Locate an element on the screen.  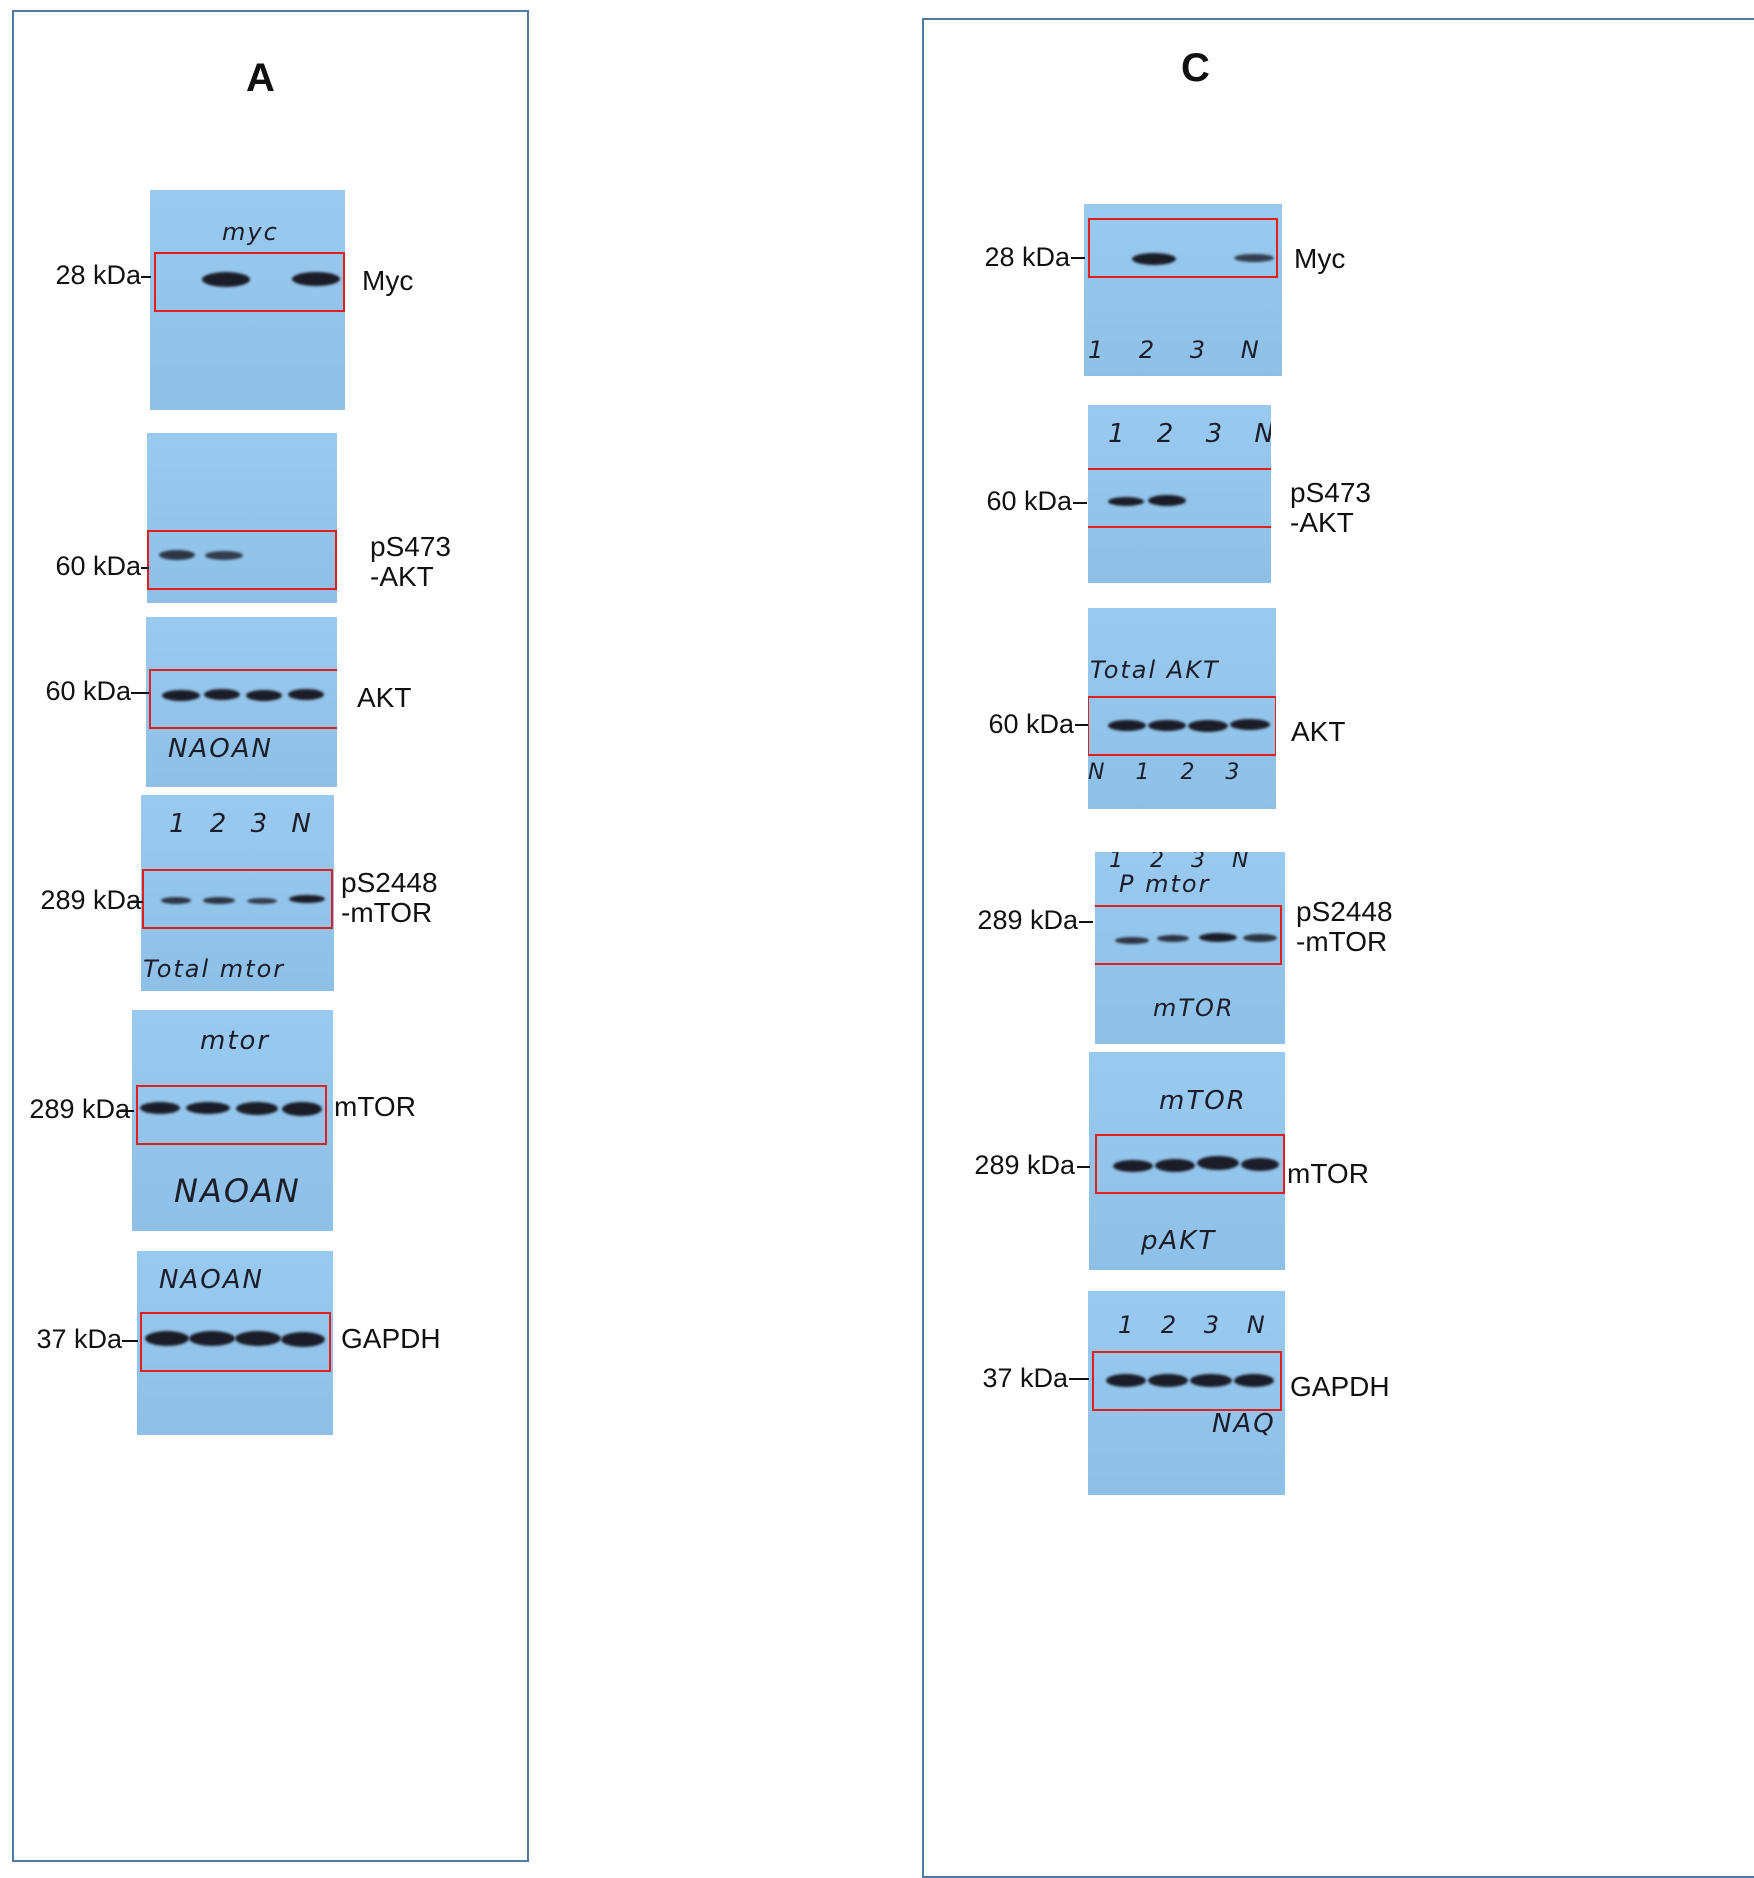
handwriting-label: NAQ is located at coordinates (1244, 1424).